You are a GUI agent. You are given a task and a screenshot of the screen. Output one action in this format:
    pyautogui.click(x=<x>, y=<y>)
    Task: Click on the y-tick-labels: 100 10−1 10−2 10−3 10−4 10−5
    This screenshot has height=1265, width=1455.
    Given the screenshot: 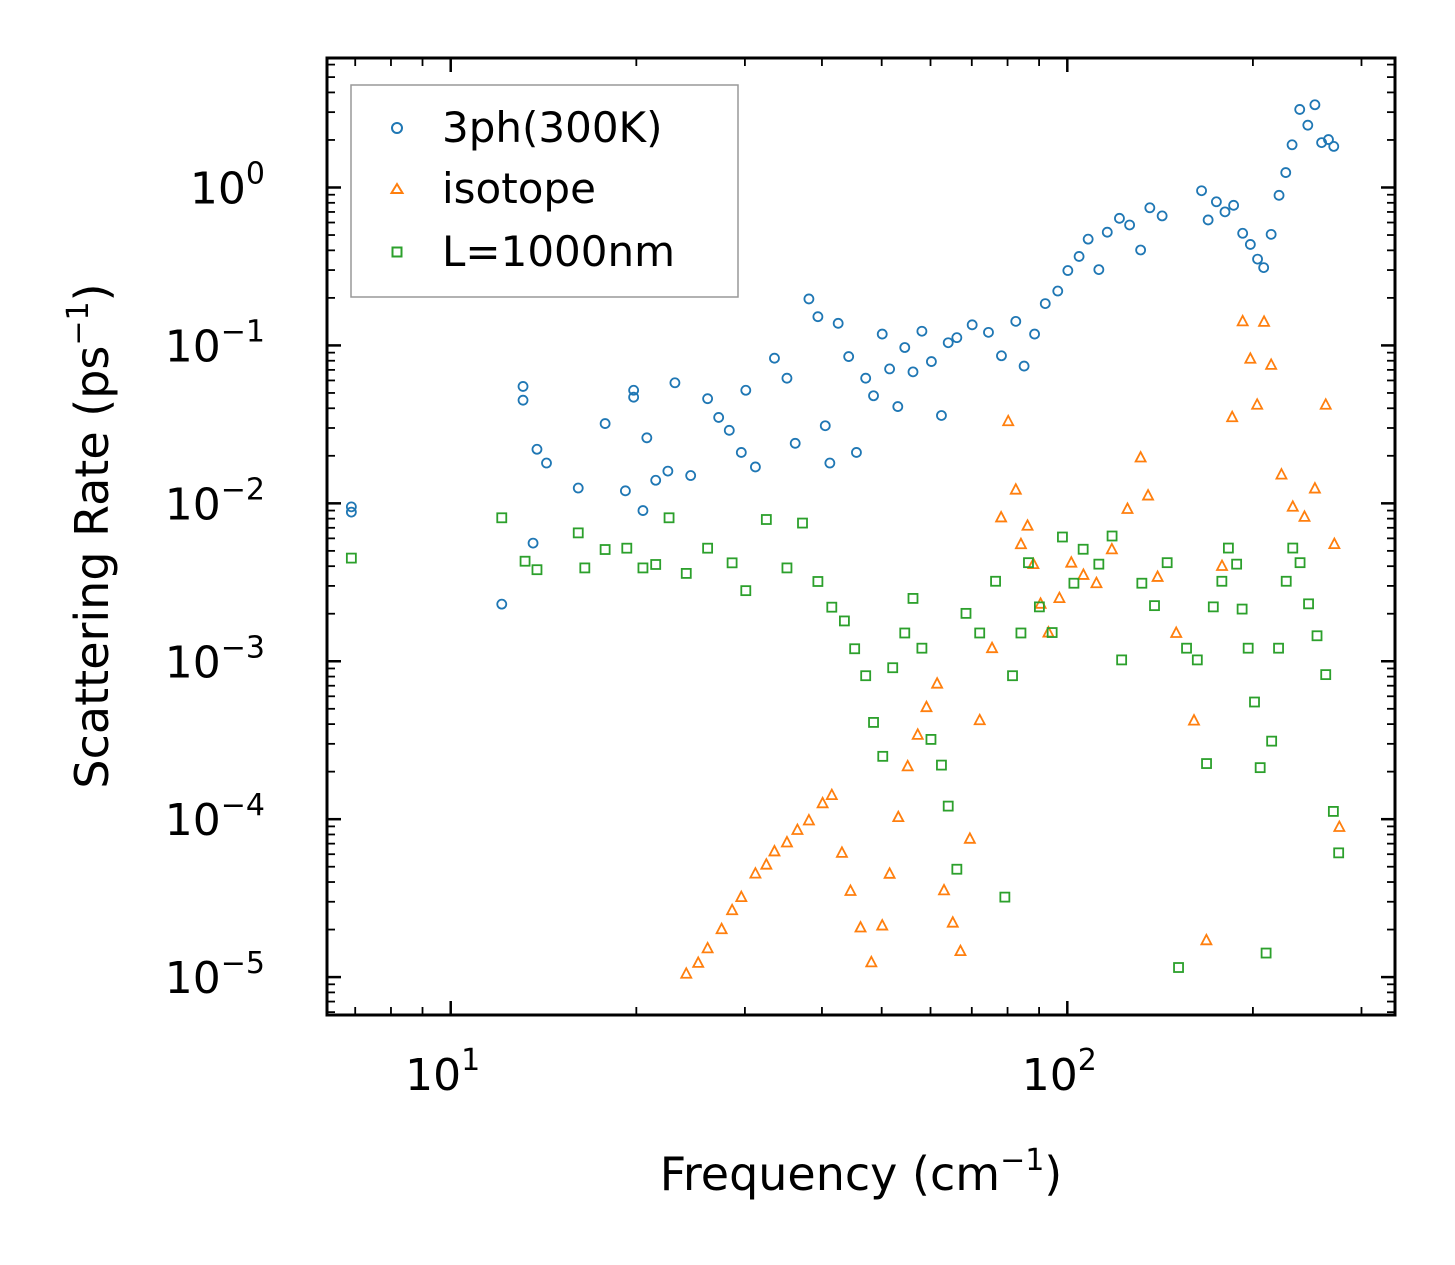 What is the action you would take?
    pyautogui.click(x=215, y=580)
    